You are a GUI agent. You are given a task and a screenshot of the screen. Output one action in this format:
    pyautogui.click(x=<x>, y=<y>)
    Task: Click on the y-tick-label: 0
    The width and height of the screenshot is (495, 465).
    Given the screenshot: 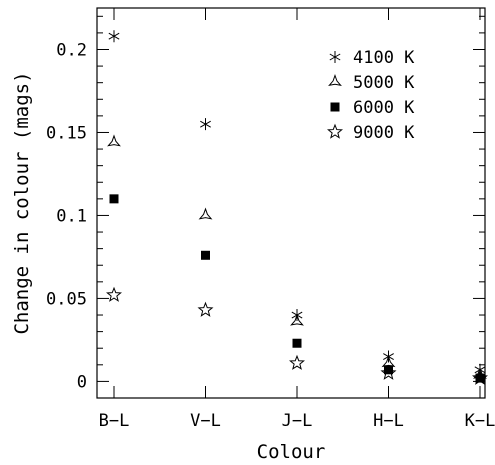 What is the action you would take?
    pyautogui.click(x=82, y=382)
    